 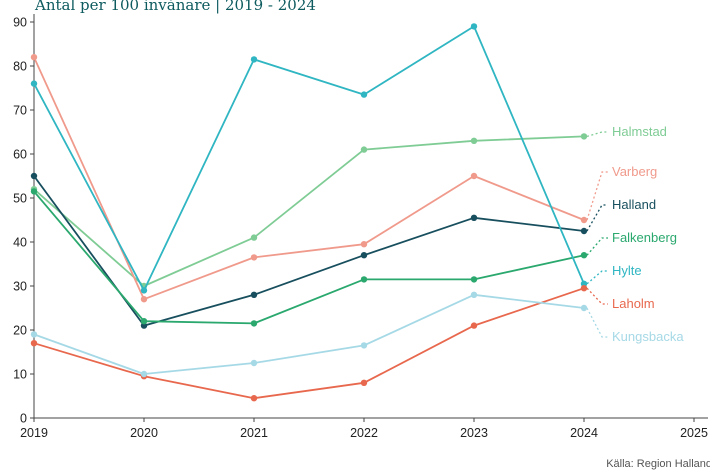 I want to click on series-label-halmstad: Halmstad, so click(x=639, y=131).